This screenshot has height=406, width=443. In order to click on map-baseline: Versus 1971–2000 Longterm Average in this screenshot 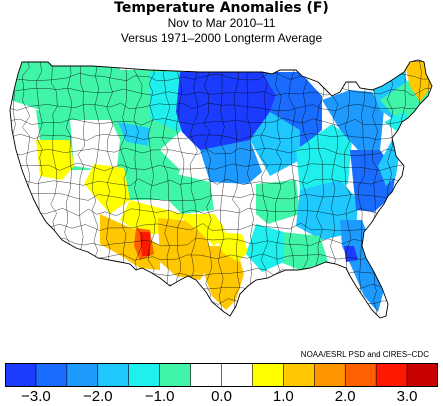, I will do `click(221, 38)`.